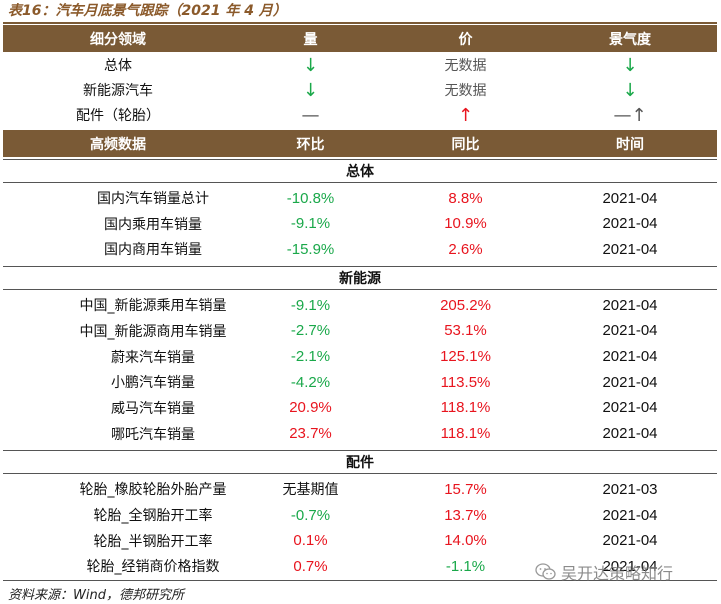 This screenshot has height=604, width=721. Describe the element at coordinates (310, 356) in the screenshot. I see `mom-value: -2.1%` at that location.